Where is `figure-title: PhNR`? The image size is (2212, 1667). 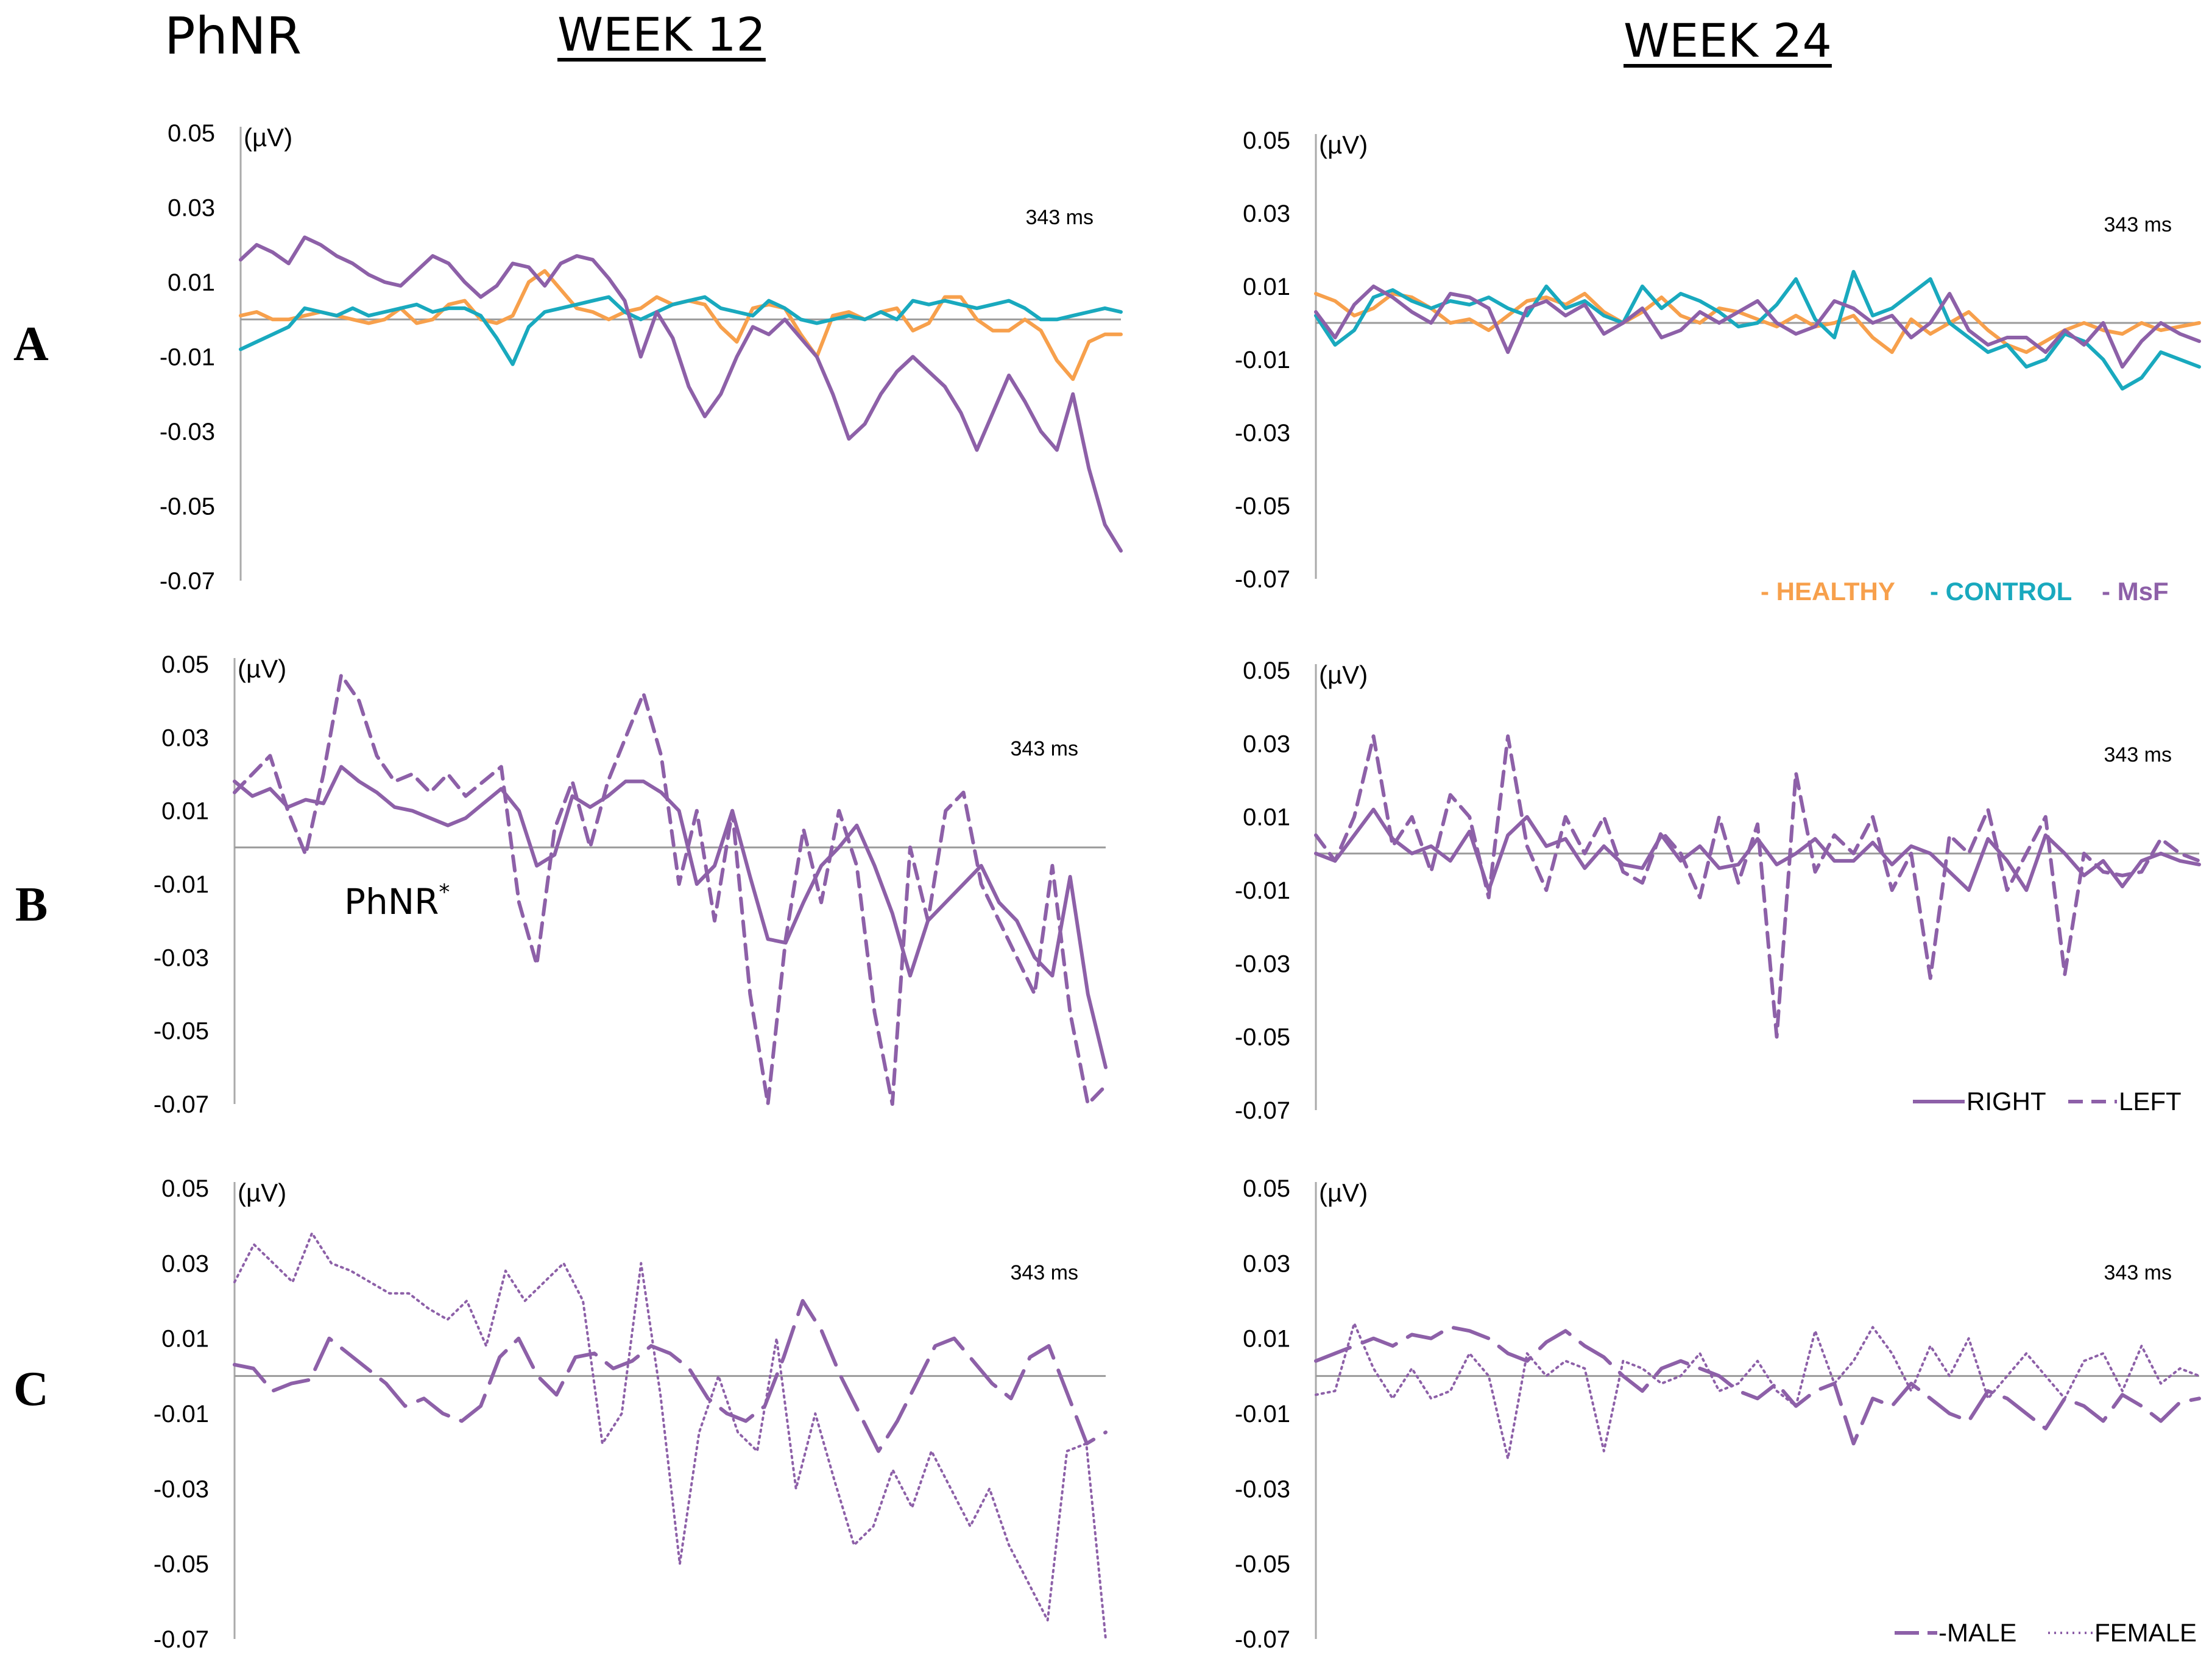
figure-title: PhNR is located at coordinates (233, 36).